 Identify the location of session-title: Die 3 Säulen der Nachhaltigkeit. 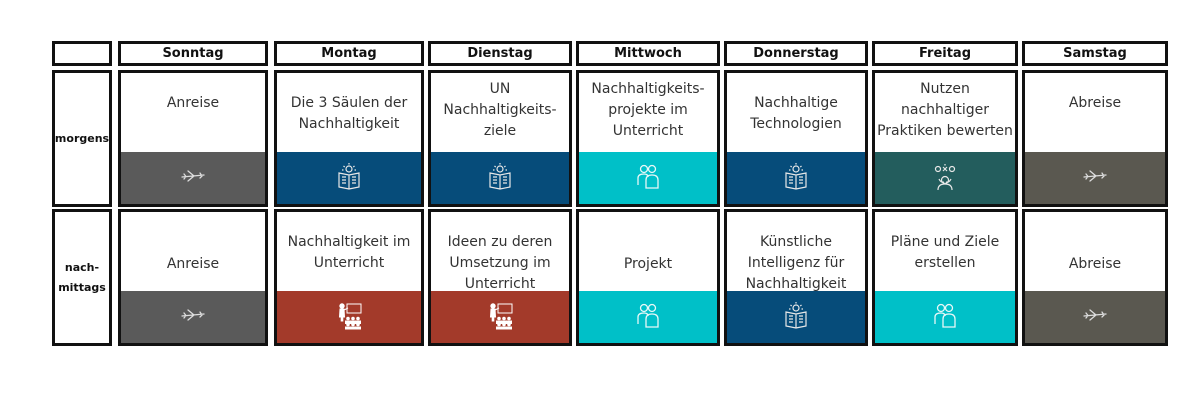
(349, 113).